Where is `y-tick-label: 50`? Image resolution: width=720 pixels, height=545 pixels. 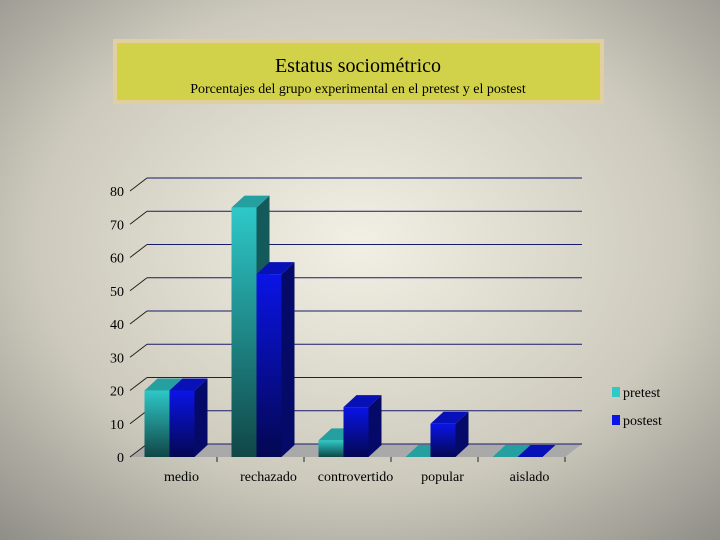 y-tick-label: 50 is located at coordinates (117, 292).